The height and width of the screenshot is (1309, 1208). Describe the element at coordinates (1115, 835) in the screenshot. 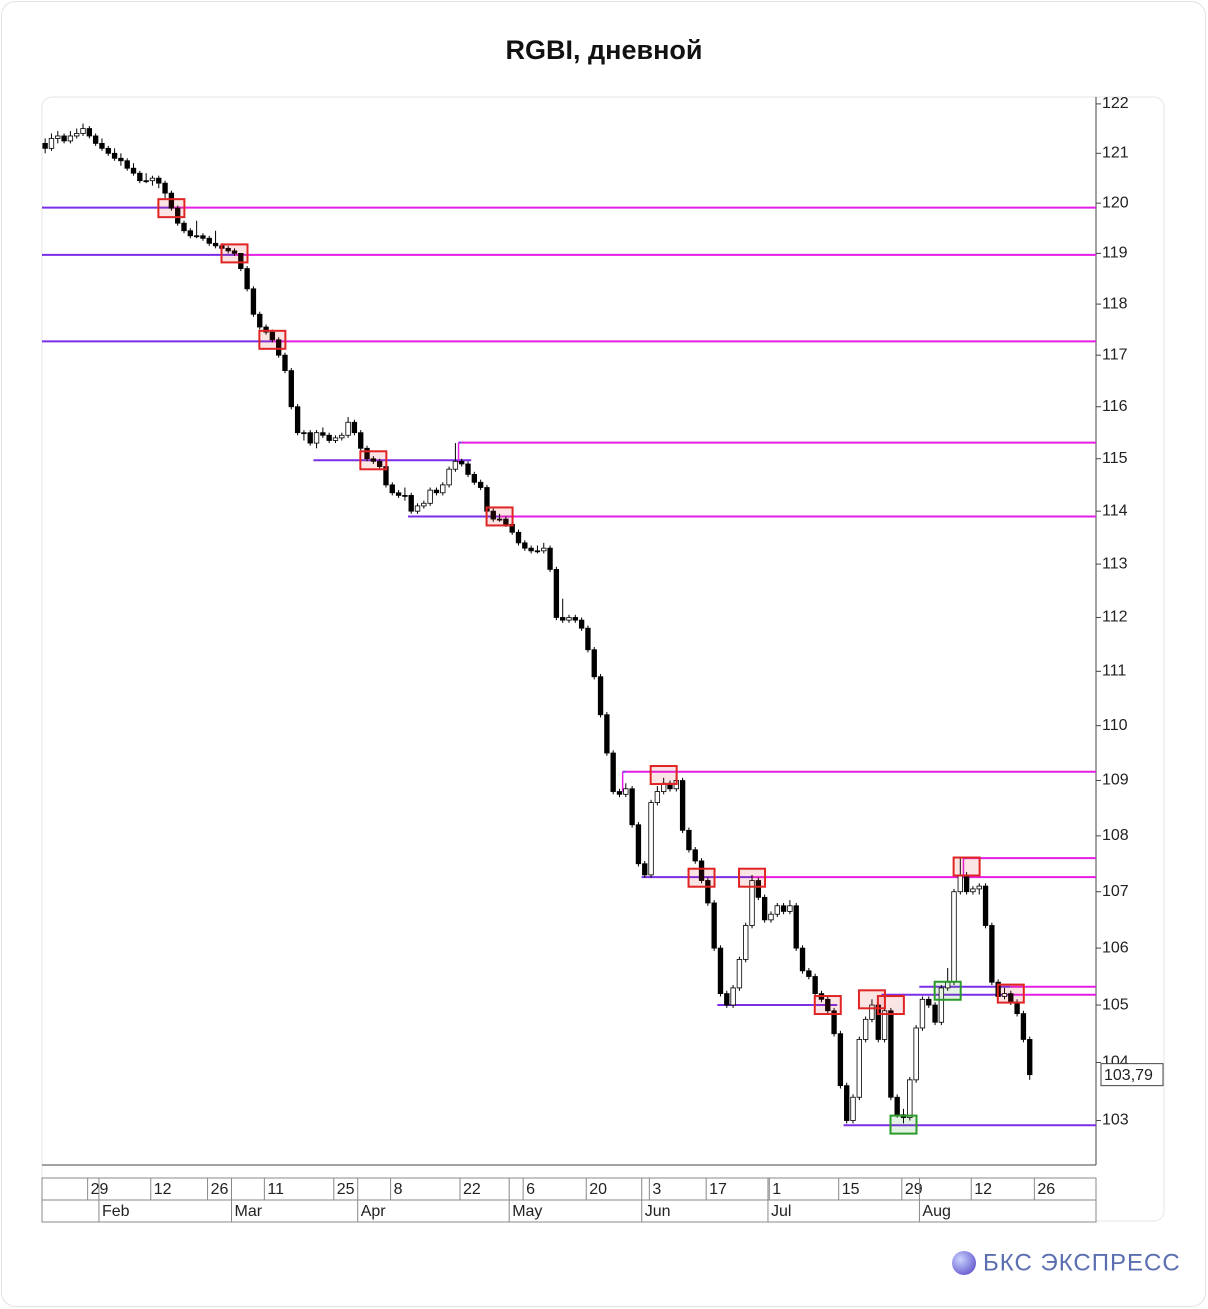

I see `y-tick-label: 108` at that location.